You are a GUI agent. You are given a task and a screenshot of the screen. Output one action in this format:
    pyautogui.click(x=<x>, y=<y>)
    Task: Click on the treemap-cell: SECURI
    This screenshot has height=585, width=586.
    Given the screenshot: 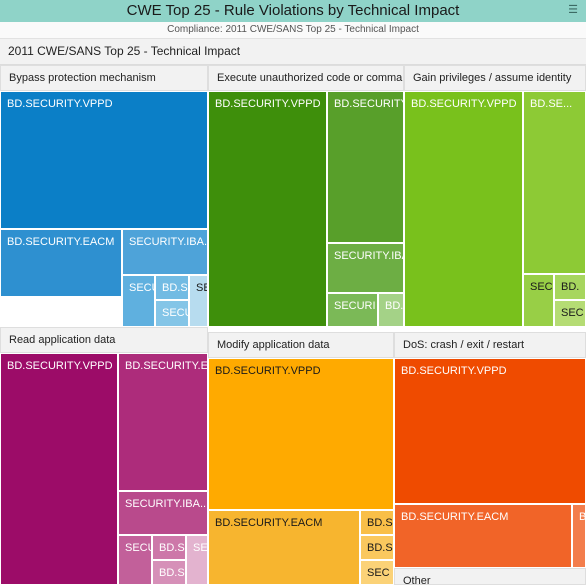 What is the action you would take?
    pyautogui.click(x=352, y=310)
    